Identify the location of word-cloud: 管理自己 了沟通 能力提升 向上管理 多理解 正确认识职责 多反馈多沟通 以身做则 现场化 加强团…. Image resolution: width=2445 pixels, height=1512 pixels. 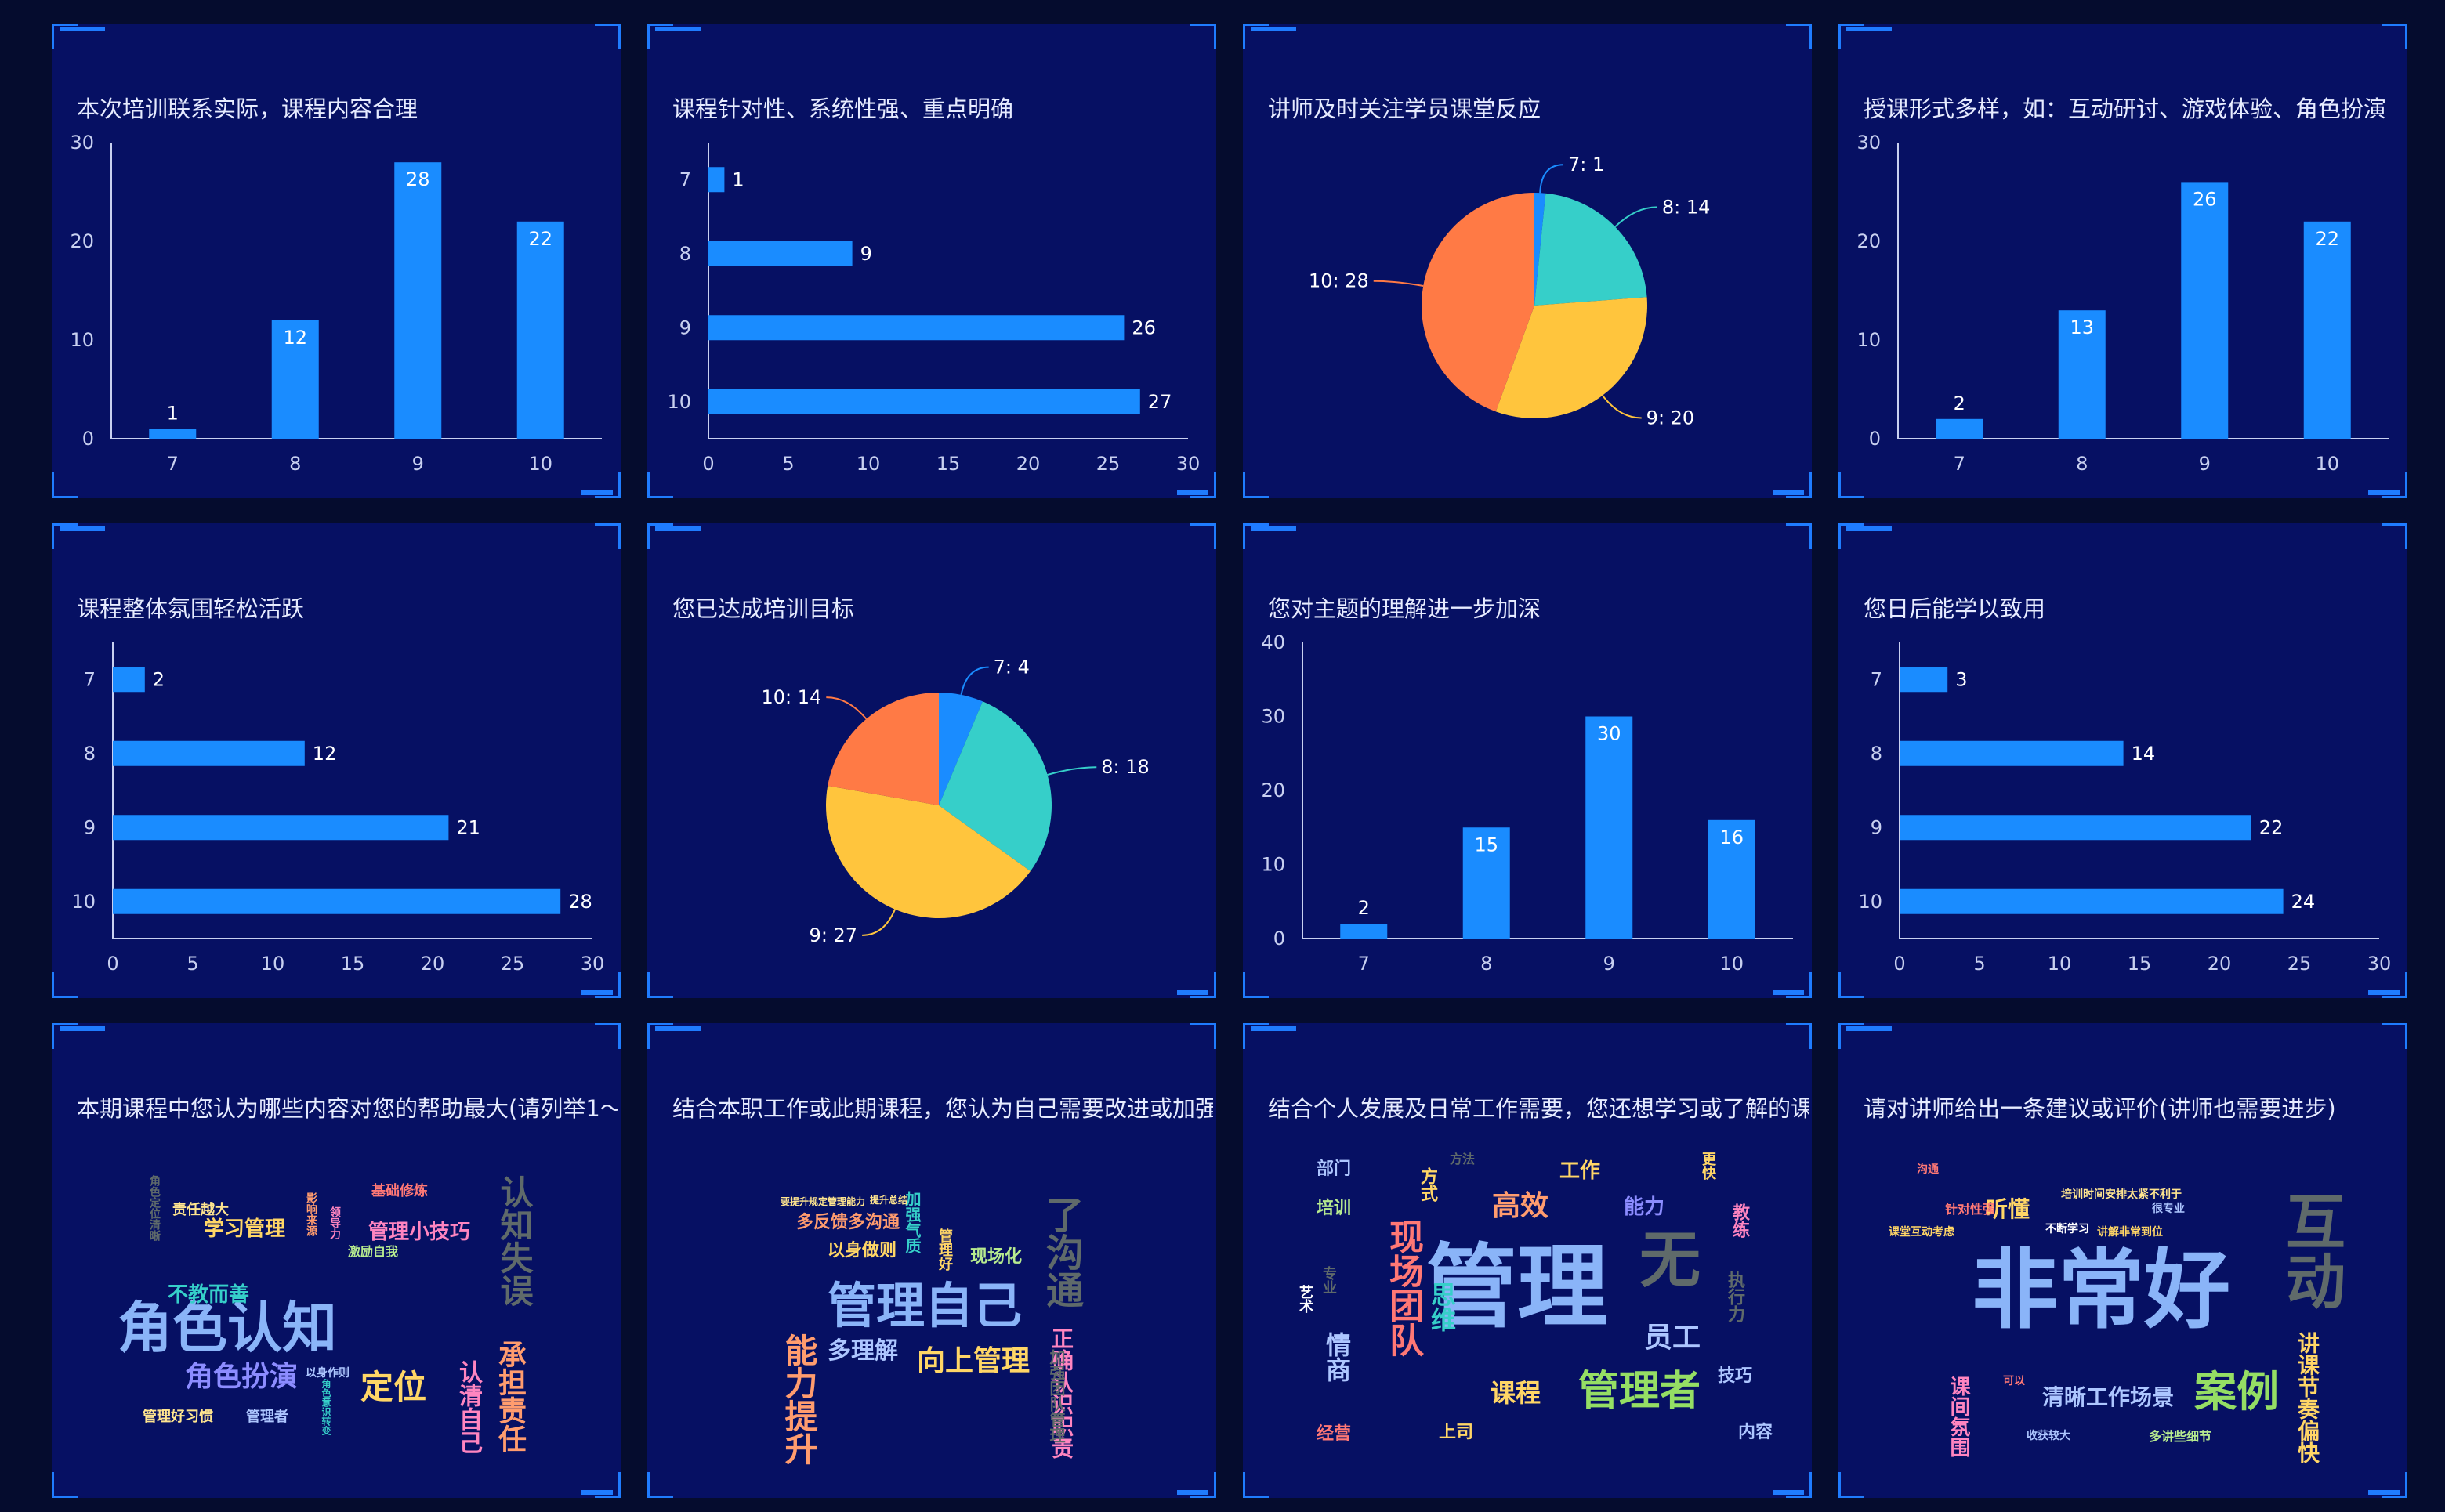
(931, 1260).